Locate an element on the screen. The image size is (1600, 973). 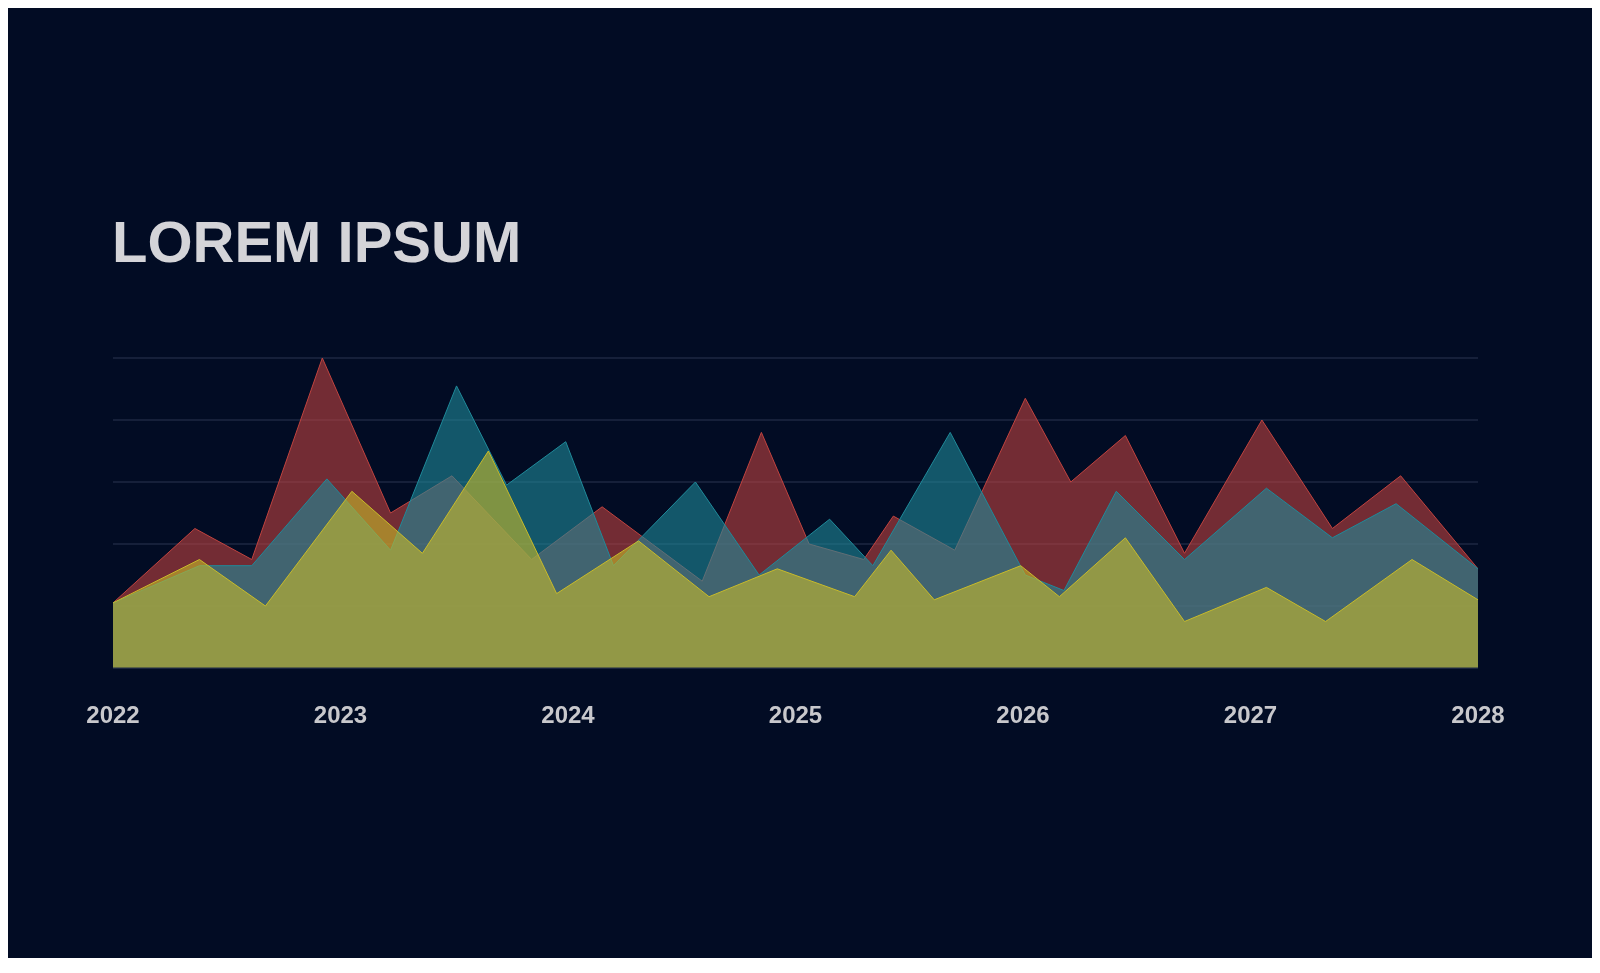
x-tick-label: 2023 is located at coordinates (340, 715).